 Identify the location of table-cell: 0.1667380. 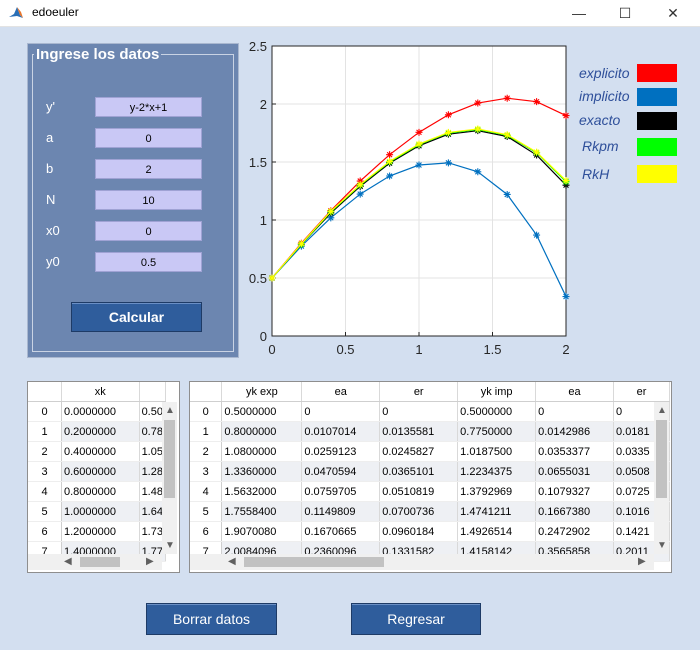
(575, 511).